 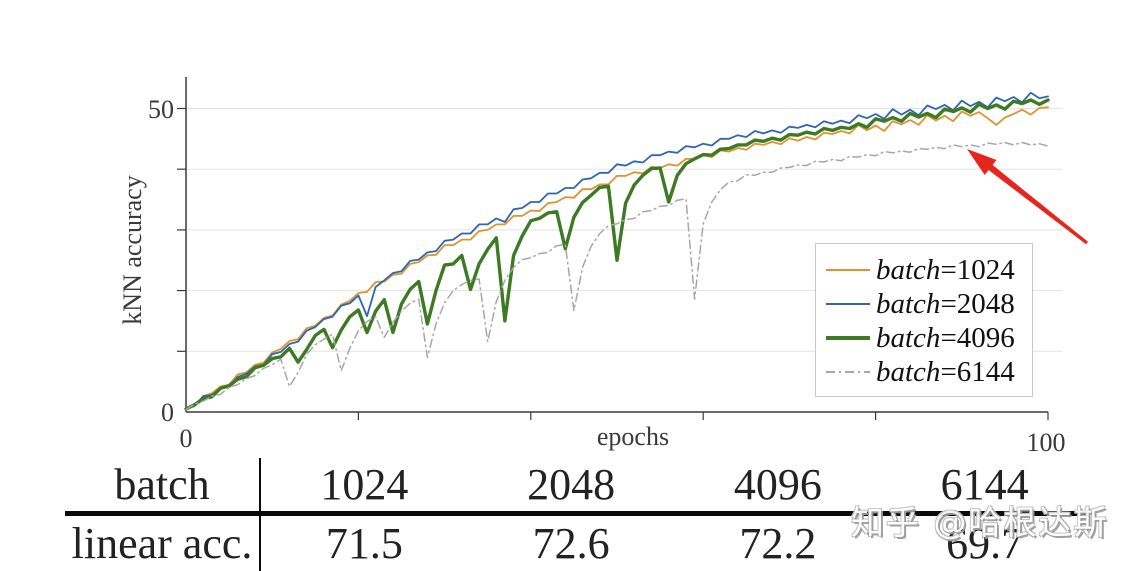 I want to click on legend-label-value: =2048, so click(x=977, y=303).